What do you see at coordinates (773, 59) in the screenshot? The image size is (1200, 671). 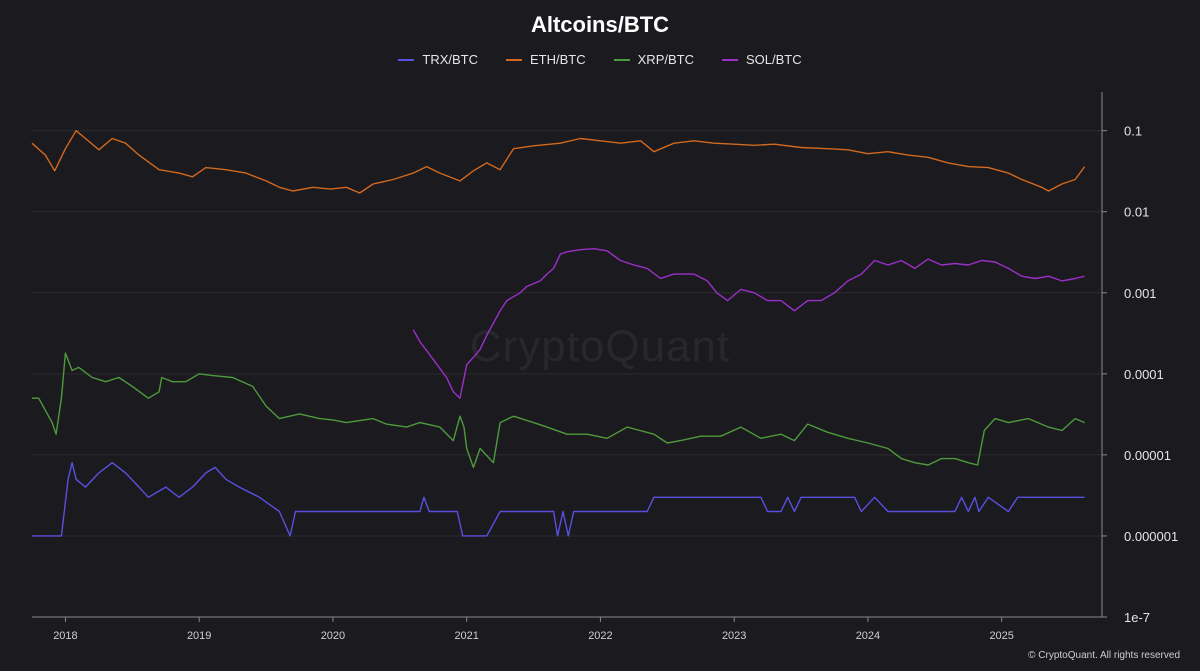 I see `legend-label-sol: SOL/BTC` at bounding box center [773, 59].